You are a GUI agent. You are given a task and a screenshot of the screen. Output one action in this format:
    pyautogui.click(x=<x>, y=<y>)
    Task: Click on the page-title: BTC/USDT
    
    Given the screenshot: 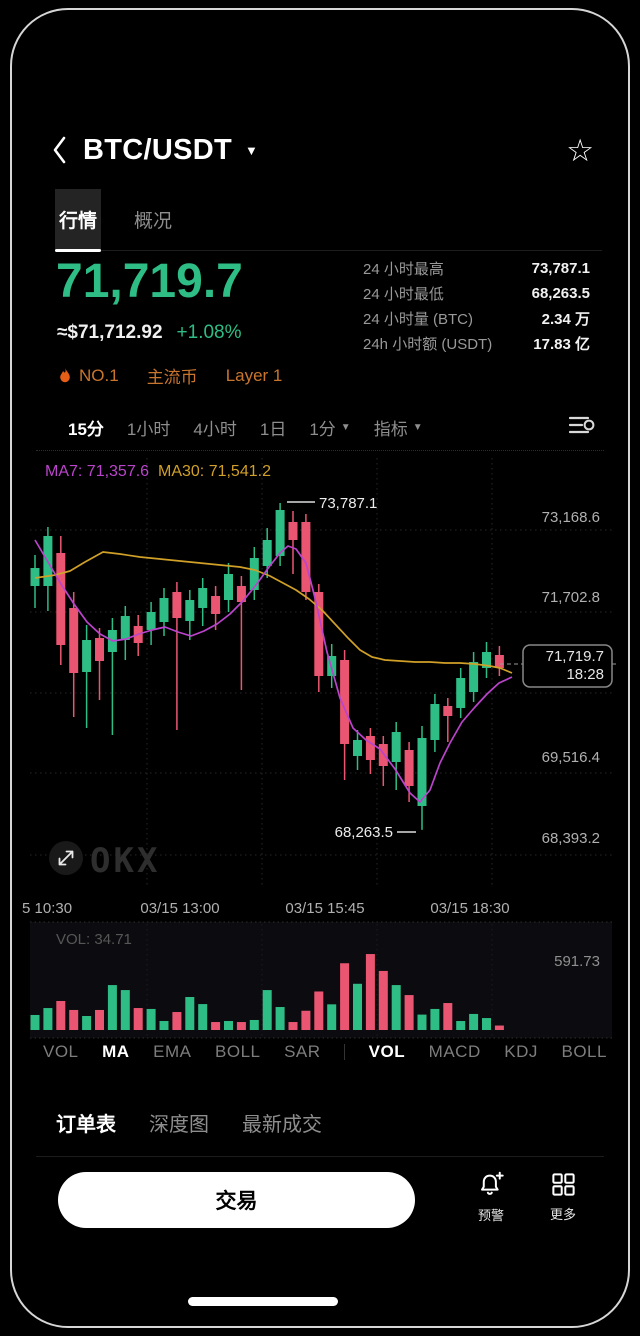 What is the action you would take?
    pyautogui.click(x=157, y=149)
    